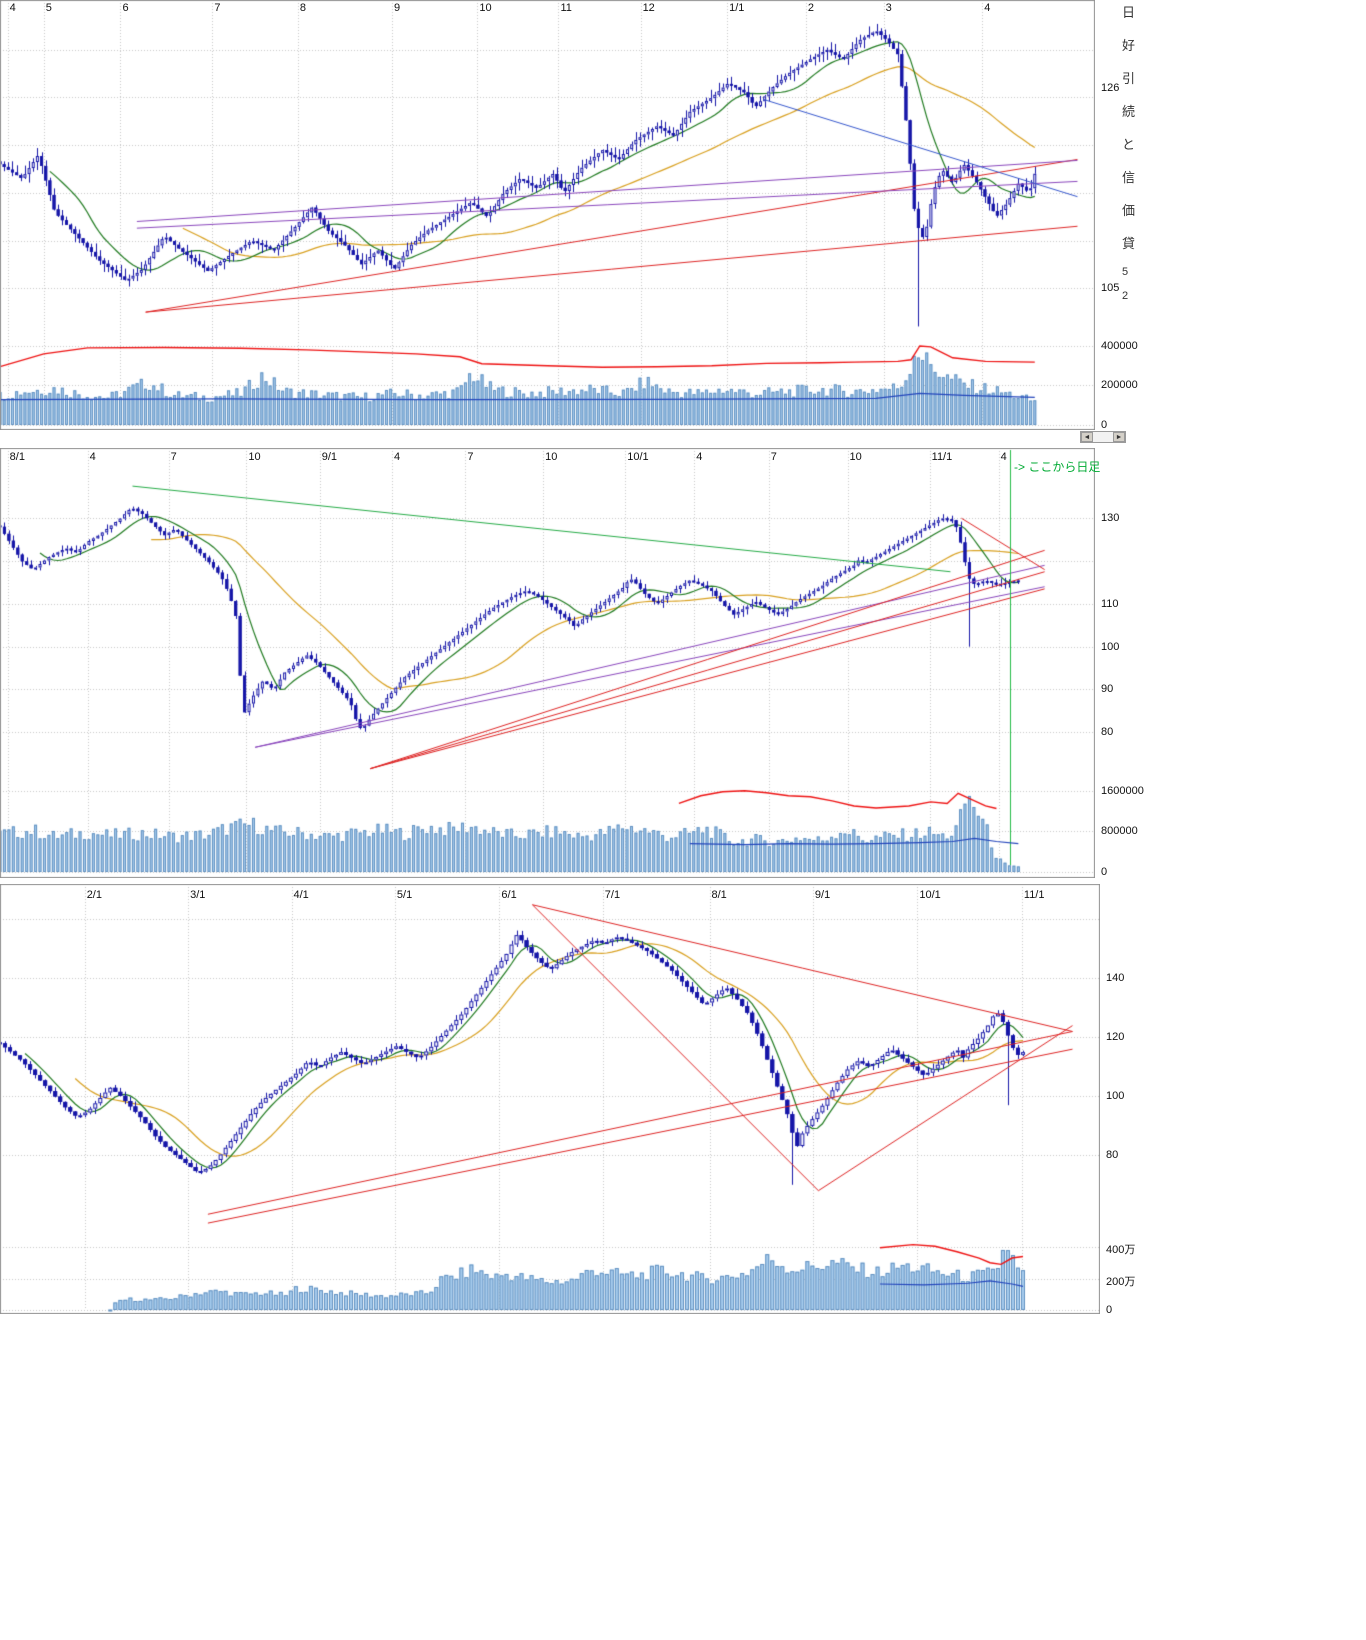 The height and width of the screenshot is (1640, 1366). Describe the element at coordinates (1119, 831) in the screenshot. I see `volume-tick-label: 800000` at that location.